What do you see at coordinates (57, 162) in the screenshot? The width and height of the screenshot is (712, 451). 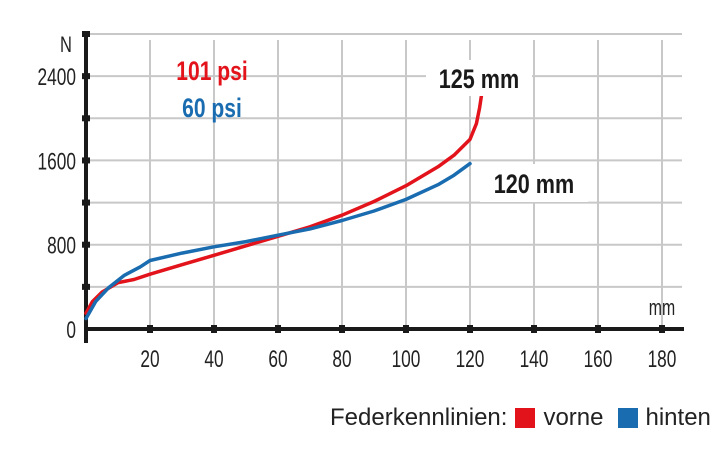 I see `y-tick-label: 1600` at bounding box center [57, 162].